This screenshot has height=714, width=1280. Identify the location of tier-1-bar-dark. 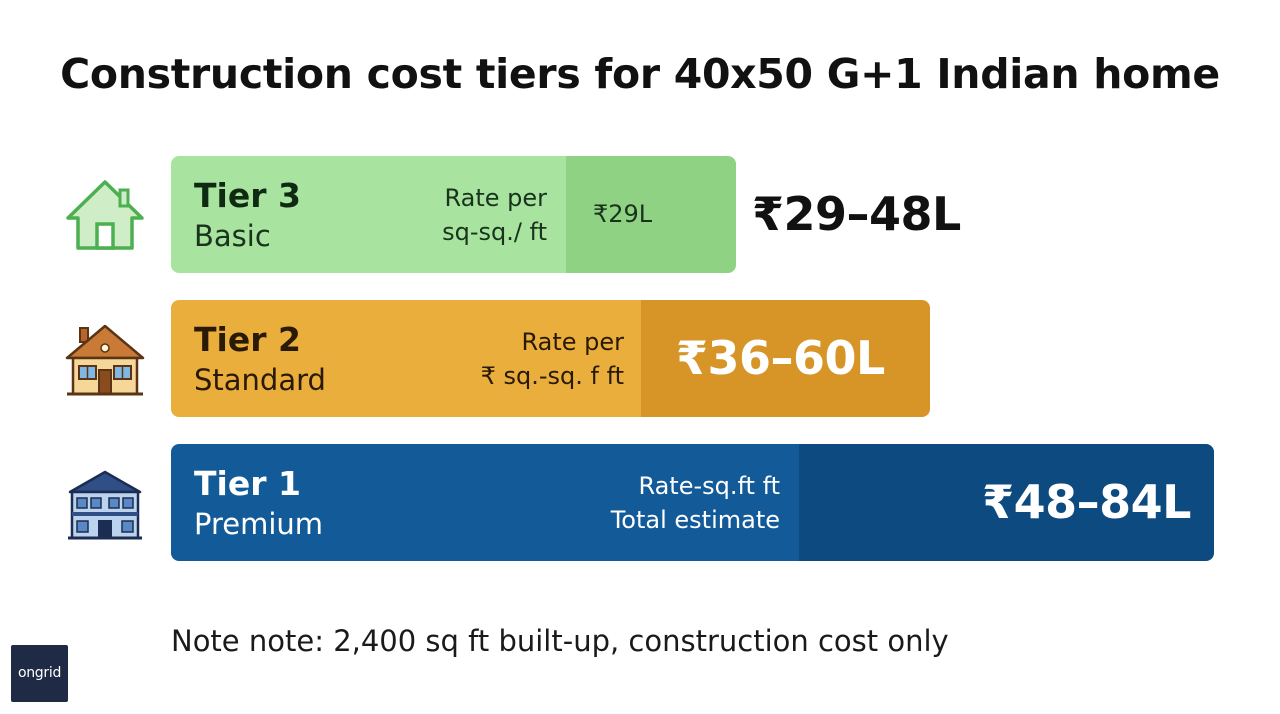
(1006, 502).